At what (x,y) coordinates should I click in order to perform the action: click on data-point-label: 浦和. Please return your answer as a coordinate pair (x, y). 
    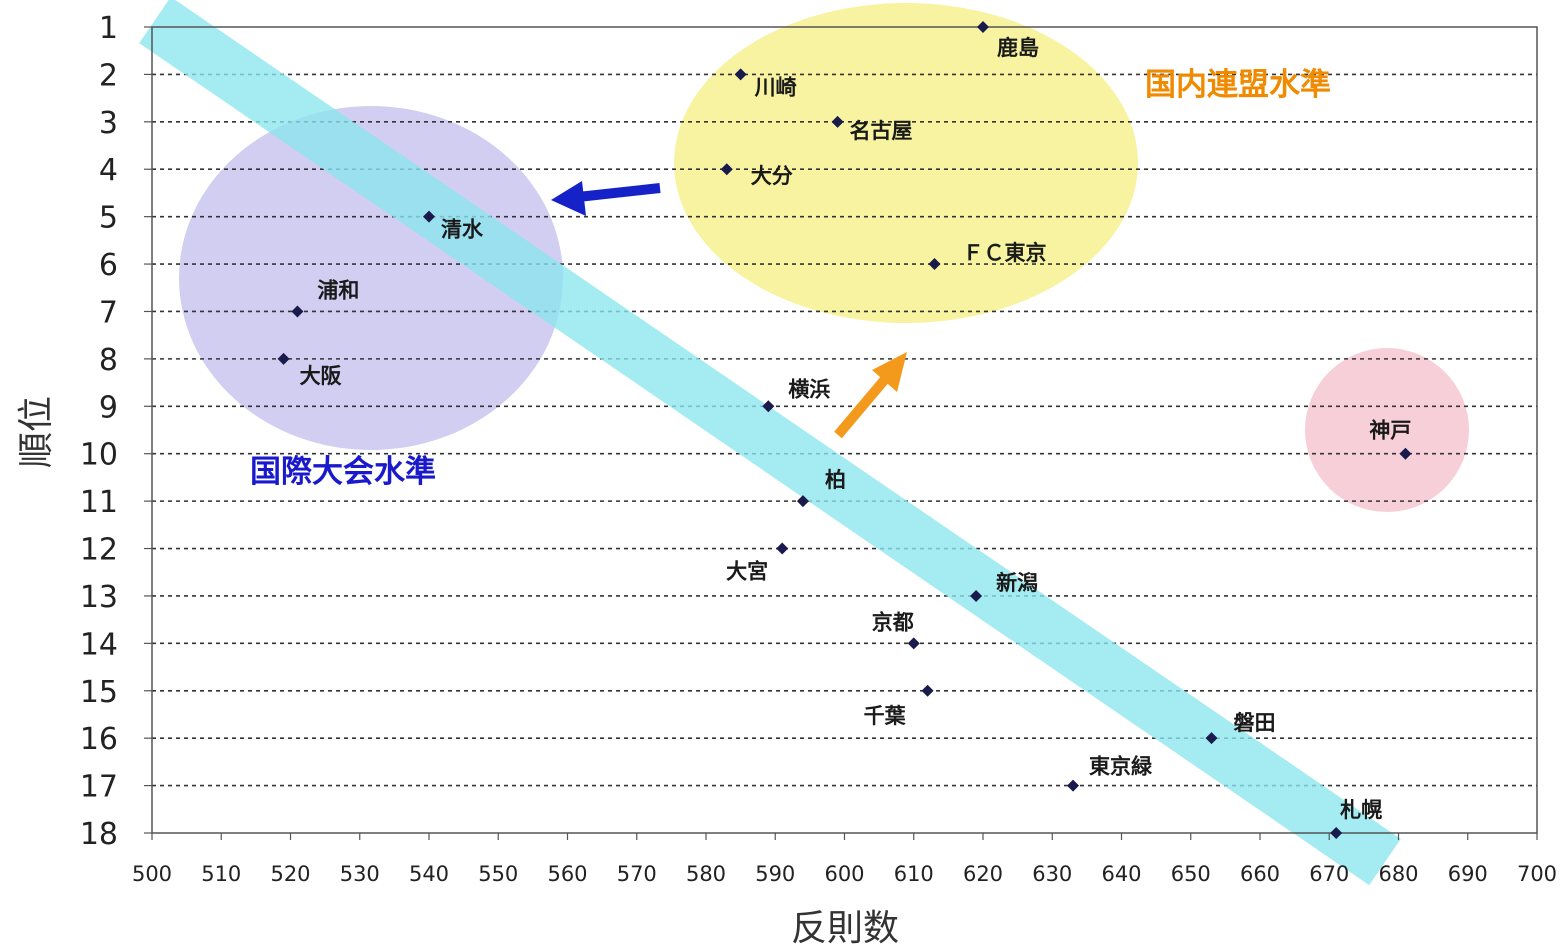
    Looking at the image, I should click on (338, 289).